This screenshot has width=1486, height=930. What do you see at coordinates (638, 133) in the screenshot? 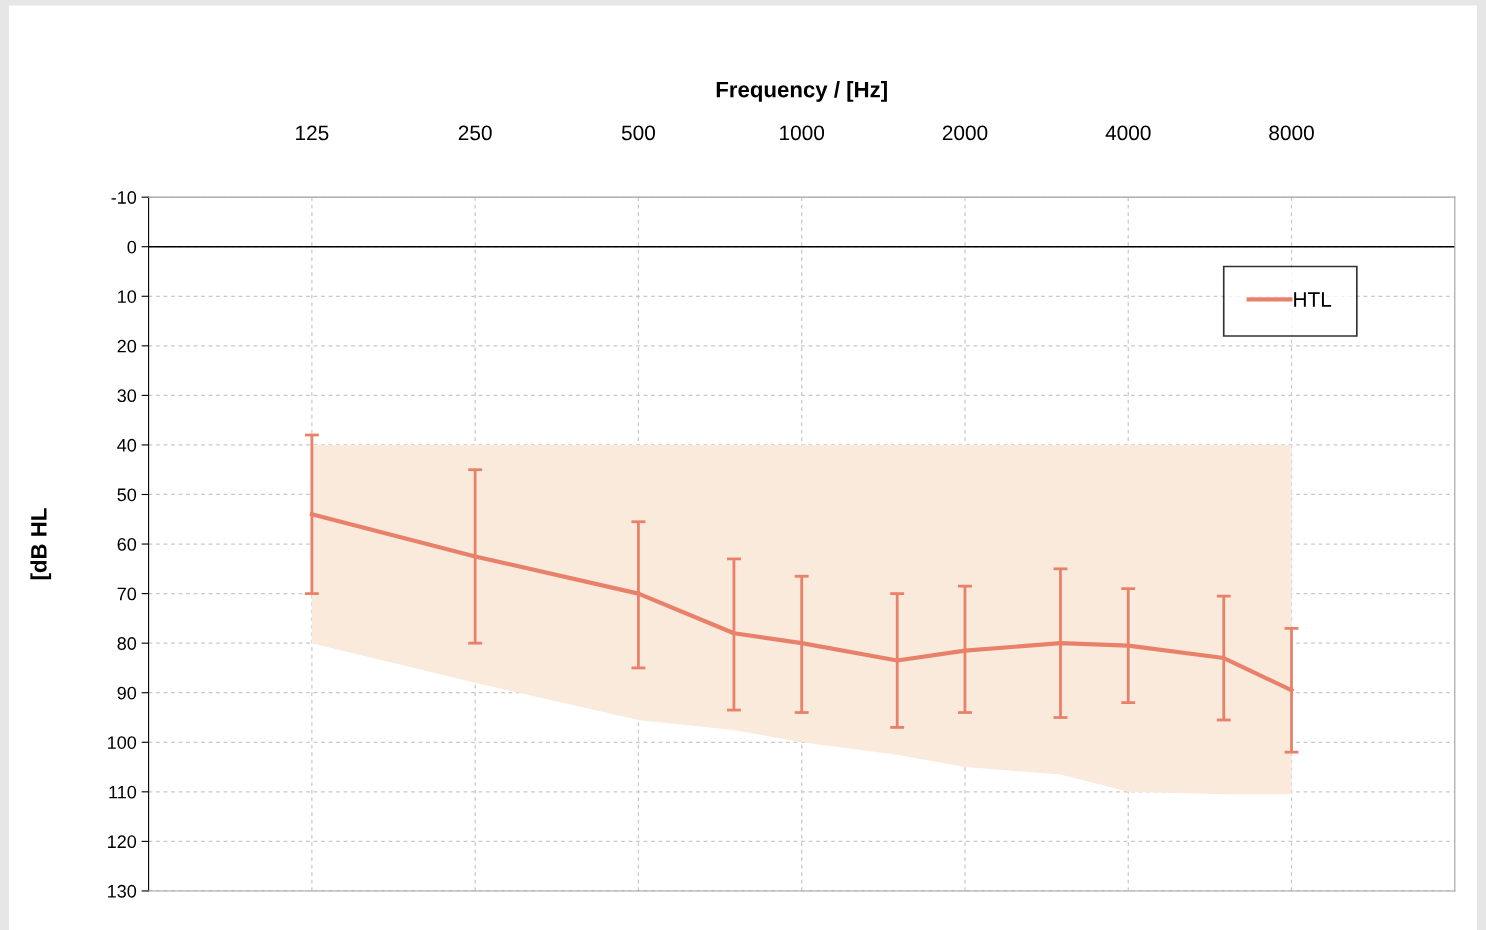
I see `x-tick-label: 500` at bounding box center [638, 133].